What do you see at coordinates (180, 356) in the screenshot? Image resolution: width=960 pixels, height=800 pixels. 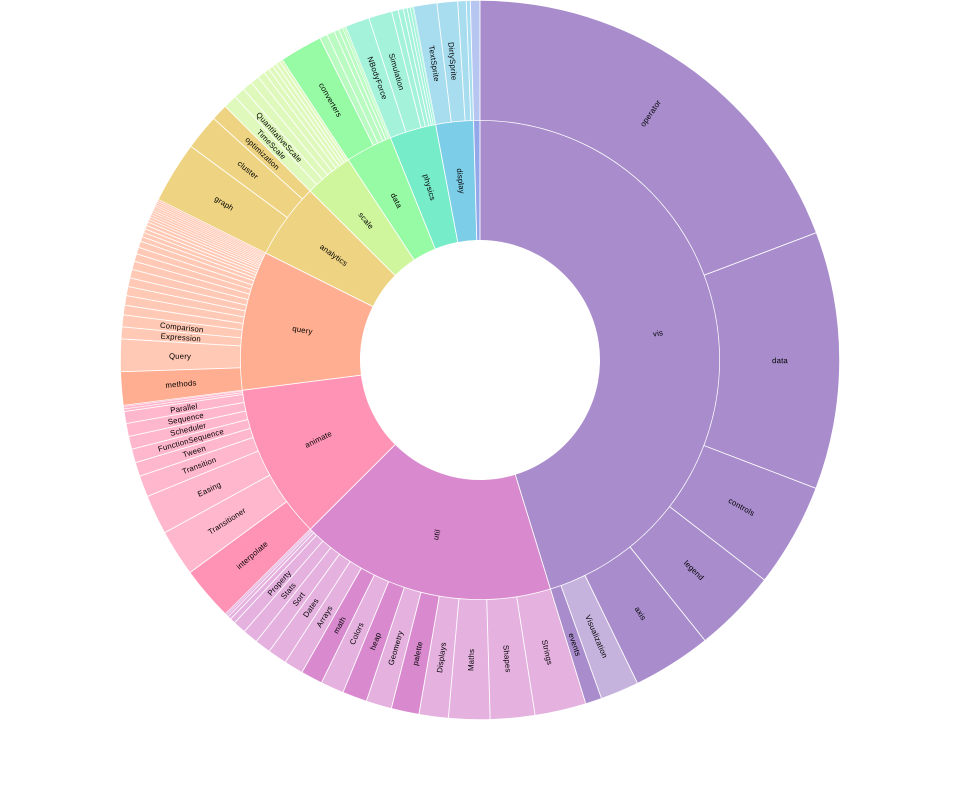 I see `svg-text: Query` at bounding box center [180, 356].